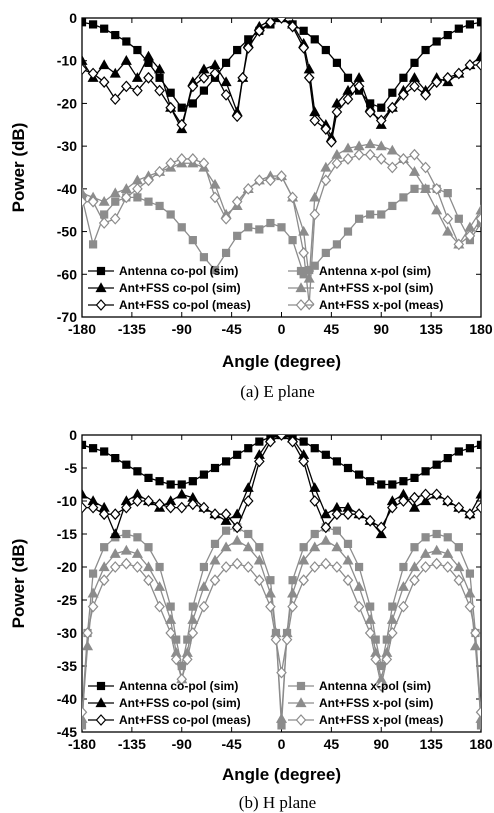  I want to click on legend-label: Ant+FSS x-pol (meas), so click(381, 720).